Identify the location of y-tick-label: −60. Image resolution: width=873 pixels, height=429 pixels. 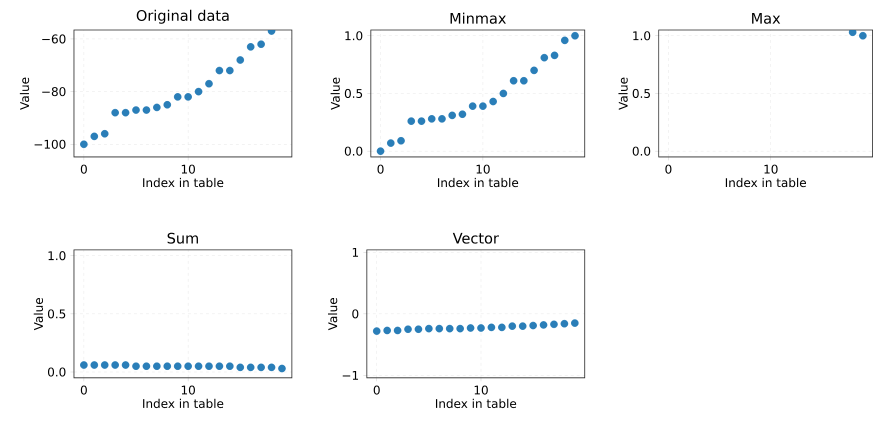
(54, 39).